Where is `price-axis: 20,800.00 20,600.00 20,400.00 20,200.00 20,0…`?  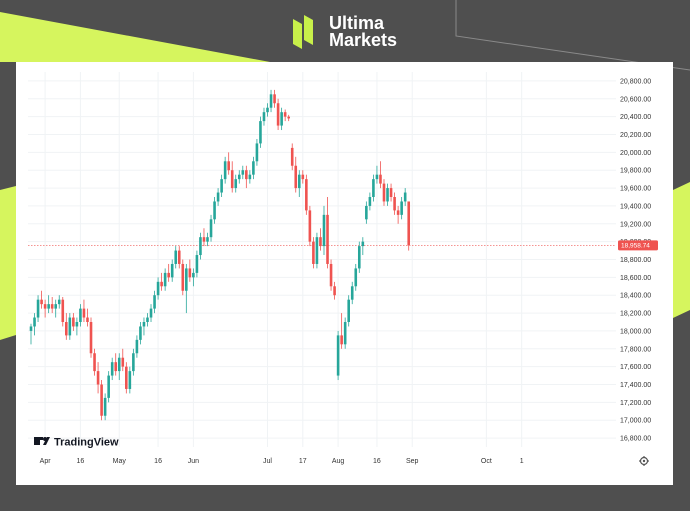
price-axis: 20,800.00 20,600.00 20,400.00 20,200.00 20,0… is located at coordinates (635, 260).